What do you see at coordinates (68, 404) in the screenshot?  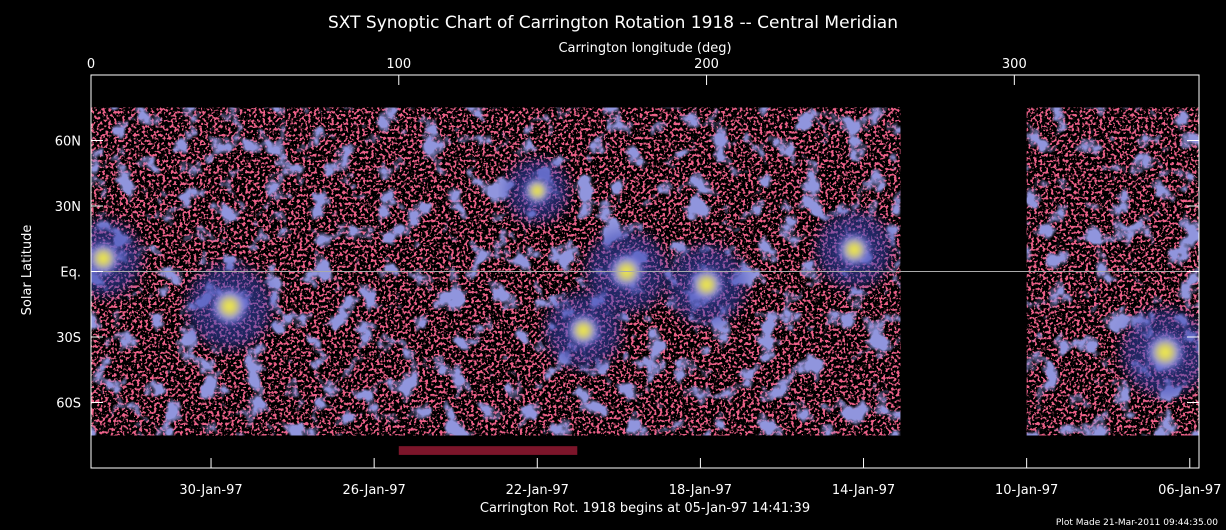 I see `y-tick-label: 60S` at bounding box center [68, 404].